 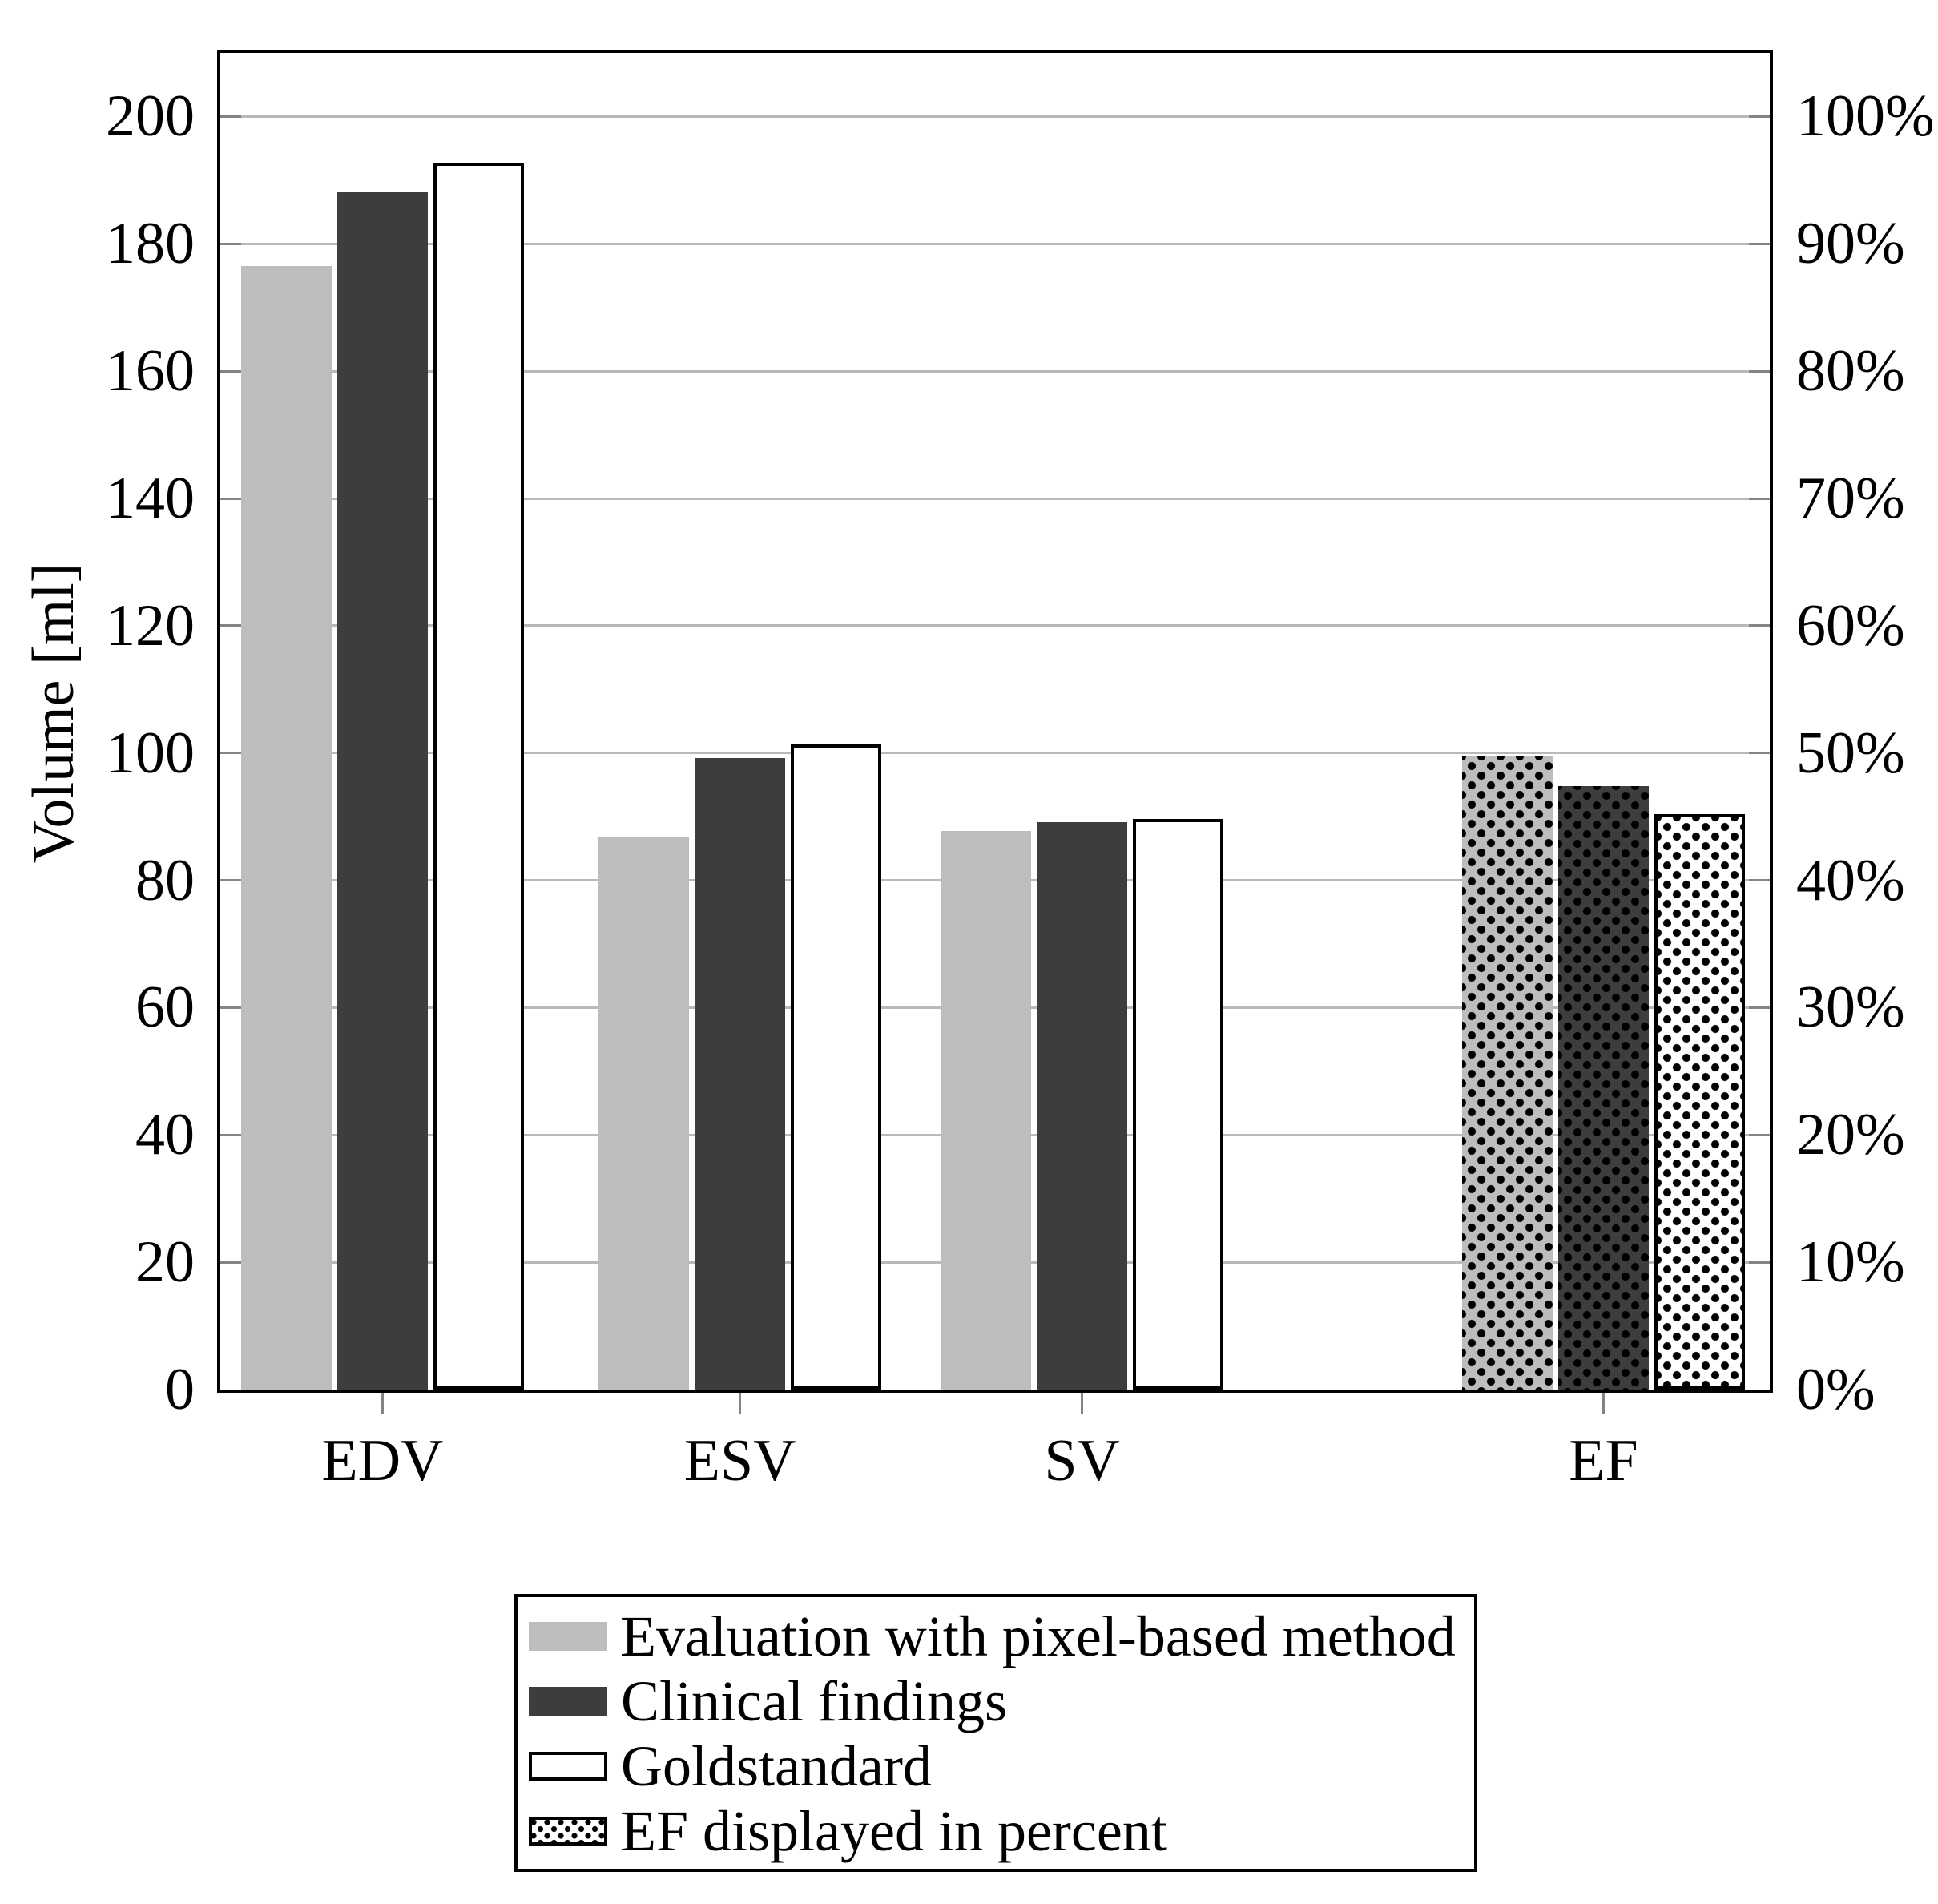 I want to click on legend-swatch-light-gray, so click(x=568, y=1636).